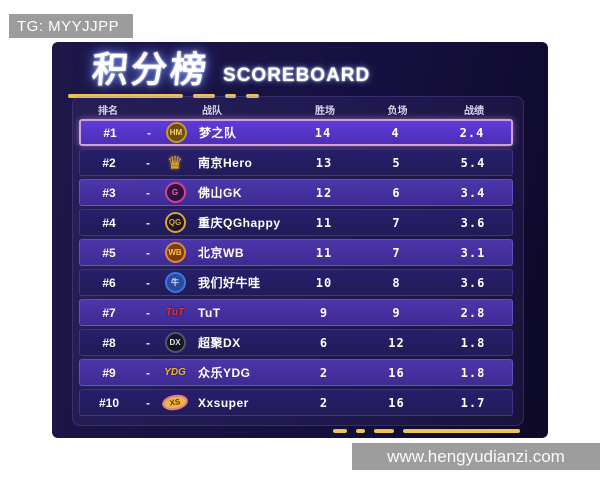 The image size is (600, 480). I want to click on column-header-team: 战队, so click(212, 111).